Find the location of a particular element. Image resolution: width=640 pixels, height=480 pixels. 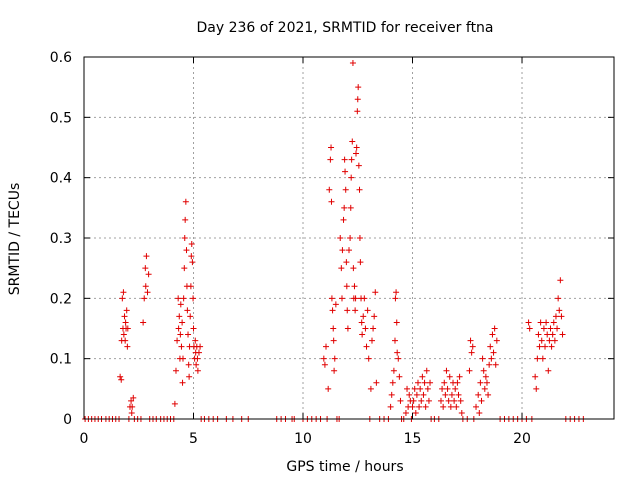

y-tick-label: 0.1 is located at coordinates (61, 360).